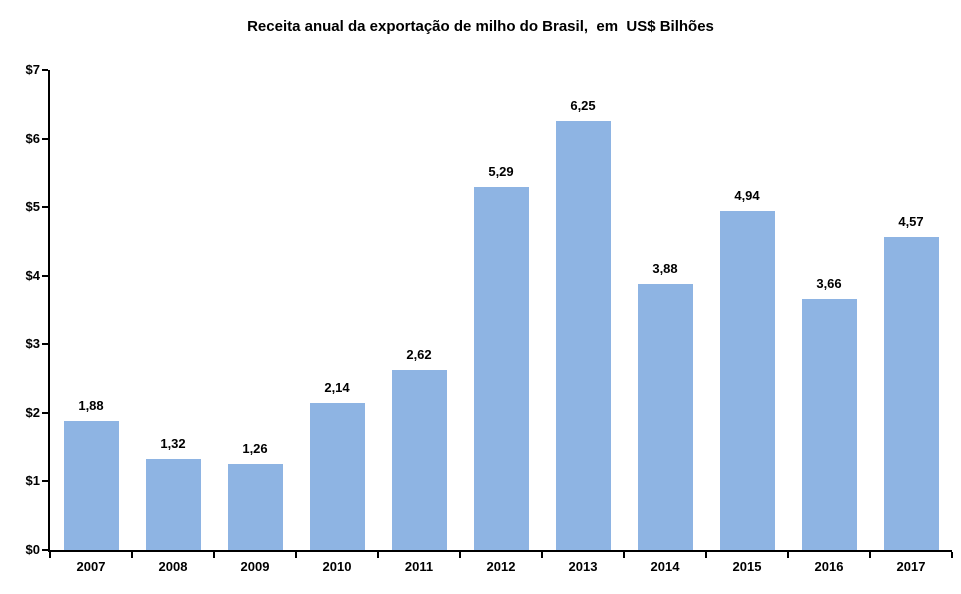 This screenshot has width=961, height=594. I want to click on bar-2012, so click(501, 368).